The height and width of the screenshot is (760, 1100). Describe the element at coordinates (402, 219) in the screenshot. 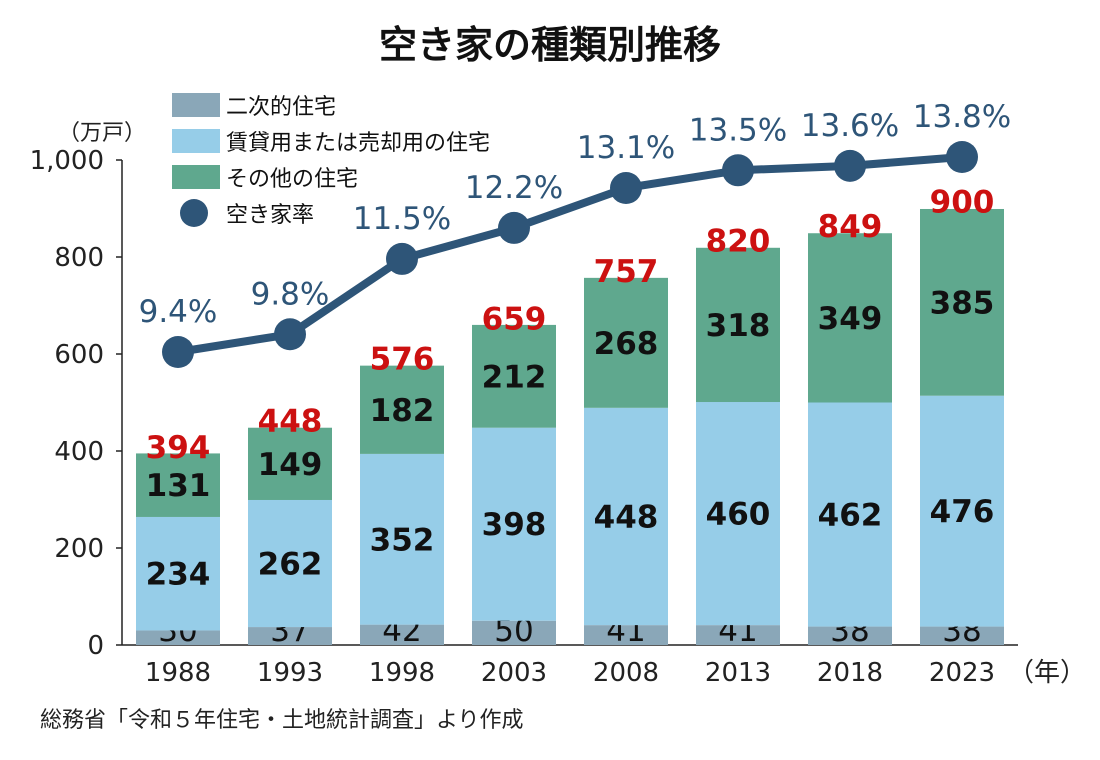

I see `rate-value-label: 11.5%` at that location.